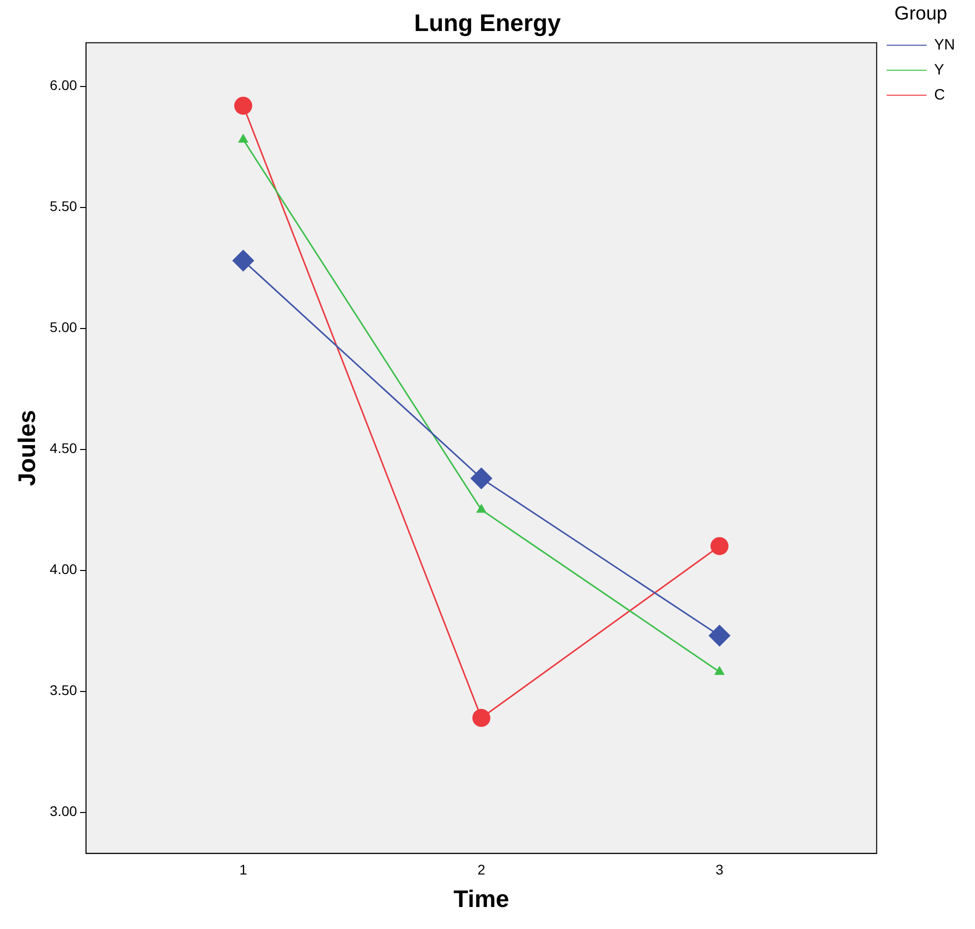  Describe the element at coordinates (64, 85) in the screenshot. I see `y-tick-label: 6.00` at that location.